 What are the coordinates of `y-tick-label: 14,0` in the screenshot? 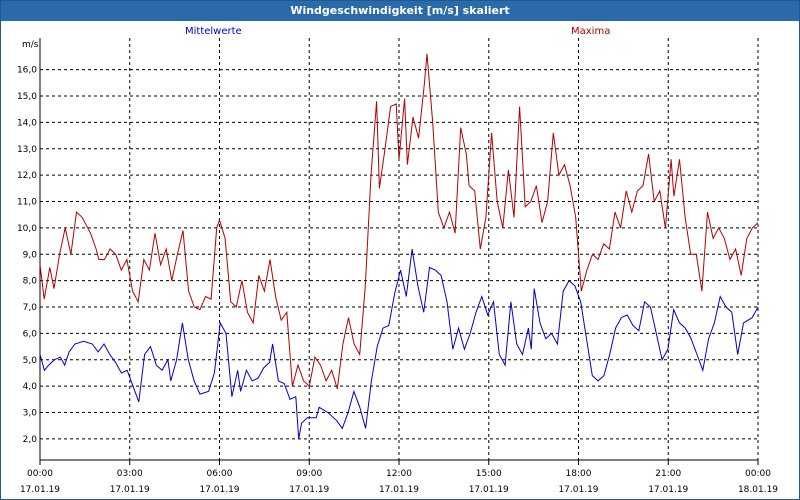 It's located at (27, 123).